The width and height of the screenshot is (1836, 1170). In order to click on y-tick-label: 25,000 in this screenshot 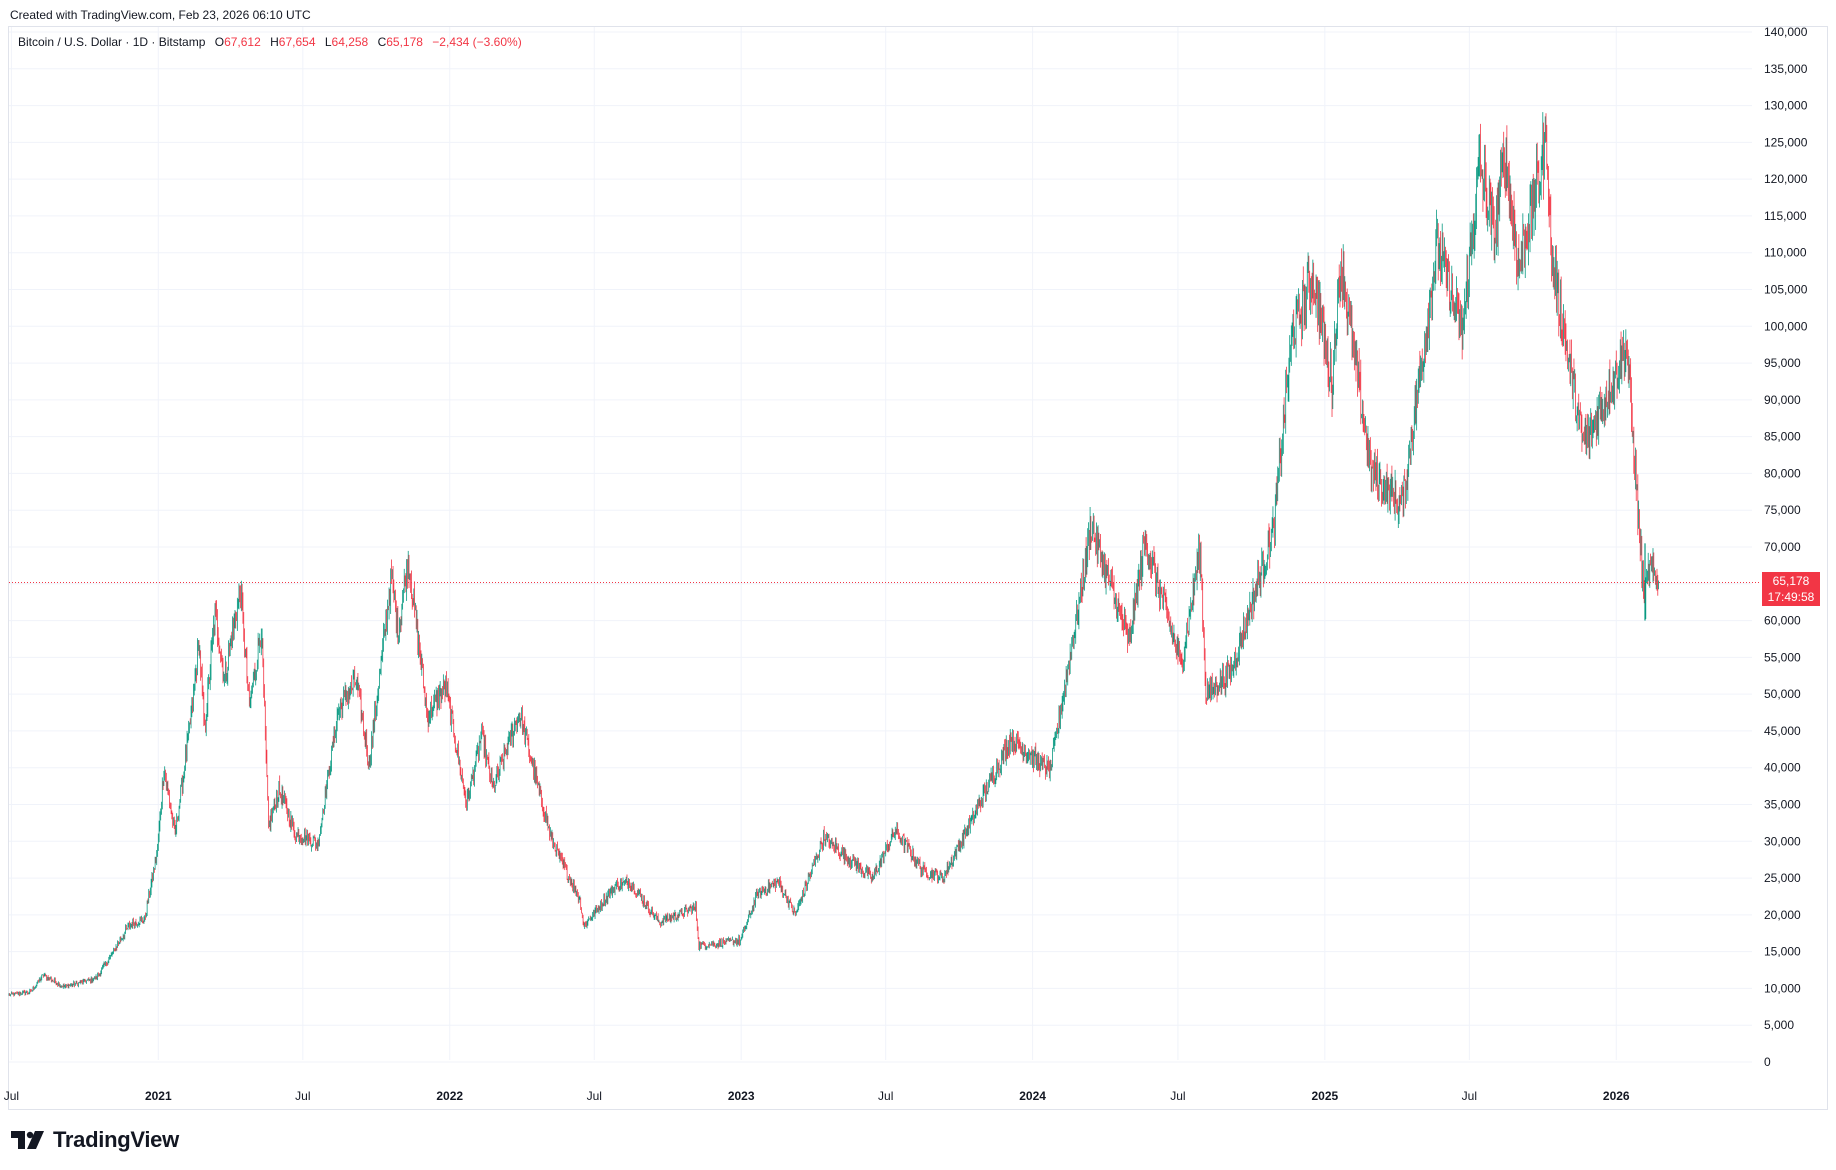, I will do `click(1782, 878)`.